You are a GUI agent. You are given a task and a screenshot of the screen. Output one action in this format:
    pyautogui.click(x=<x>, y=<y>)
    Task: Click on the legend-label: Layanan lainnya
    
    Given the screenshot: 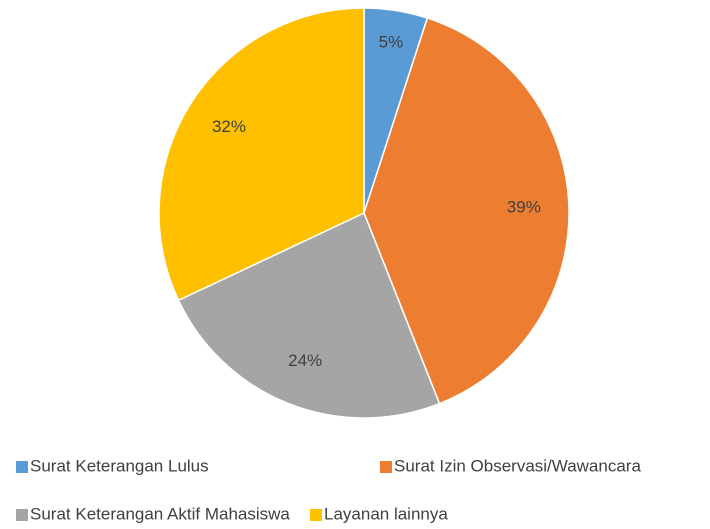 What is the action you would take?
    pyautogui.click(x=386, y=513)
    